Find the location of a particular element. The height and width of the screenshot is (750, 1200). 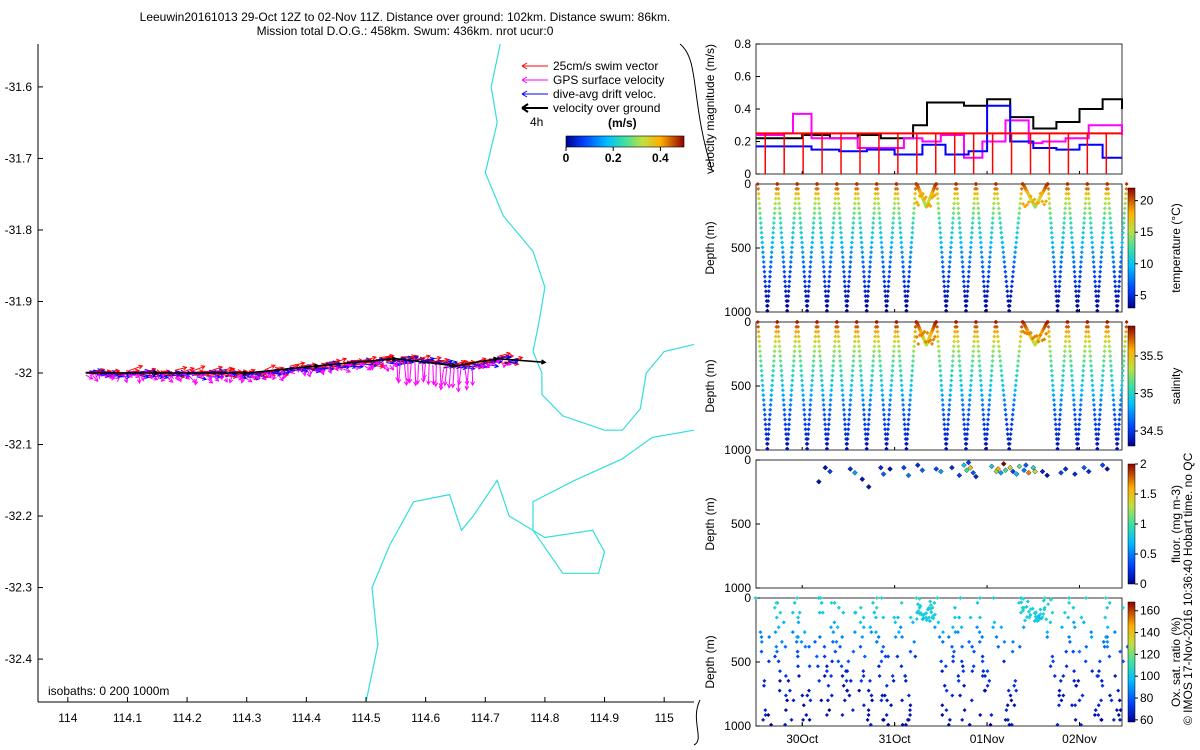

panel-y-tick-label: 0 is located at coordinates (747, 460).